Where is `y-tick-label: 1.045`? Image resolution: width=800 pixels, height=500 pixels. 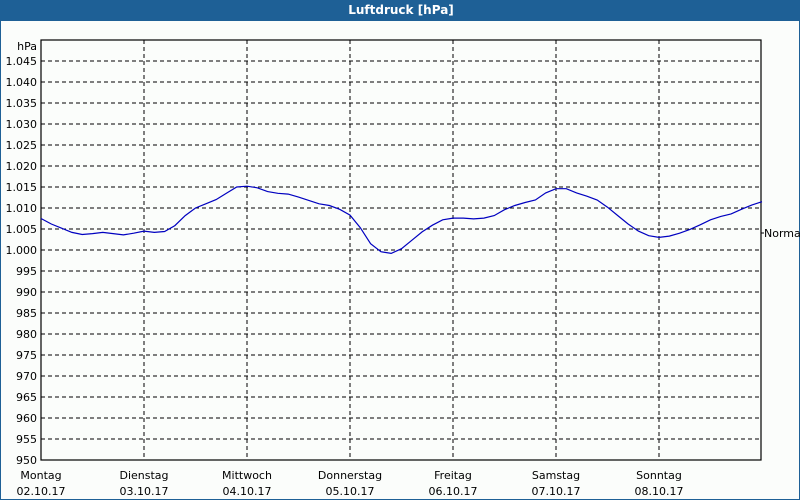
y-tick-label: 1.045 is located at coordinates (22, 61).